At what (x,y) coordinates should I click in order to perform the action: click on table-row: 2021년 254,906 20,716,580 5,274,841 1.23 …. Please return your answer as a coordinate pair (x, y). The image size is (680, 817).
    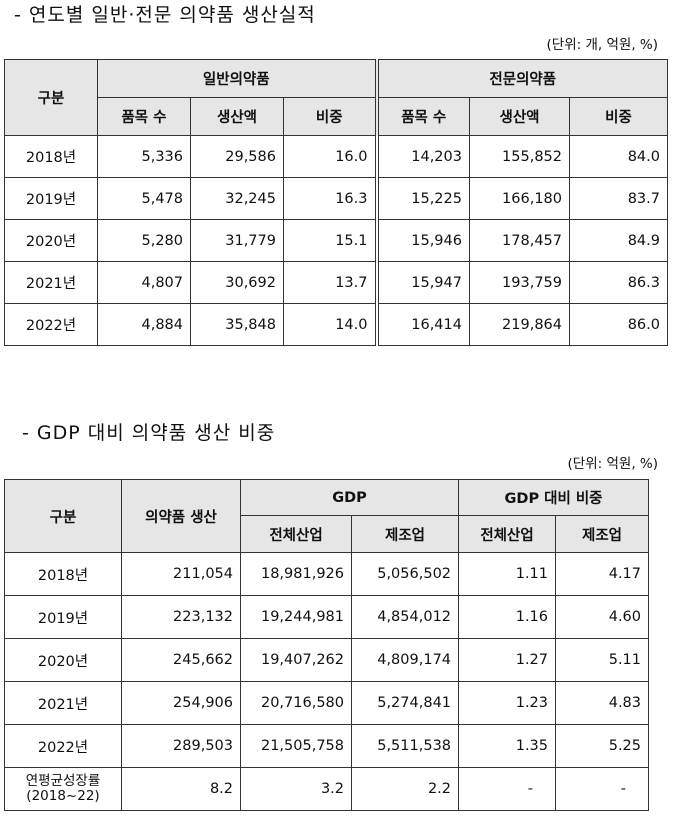
    Looking at the image, I should click on (327, 703).